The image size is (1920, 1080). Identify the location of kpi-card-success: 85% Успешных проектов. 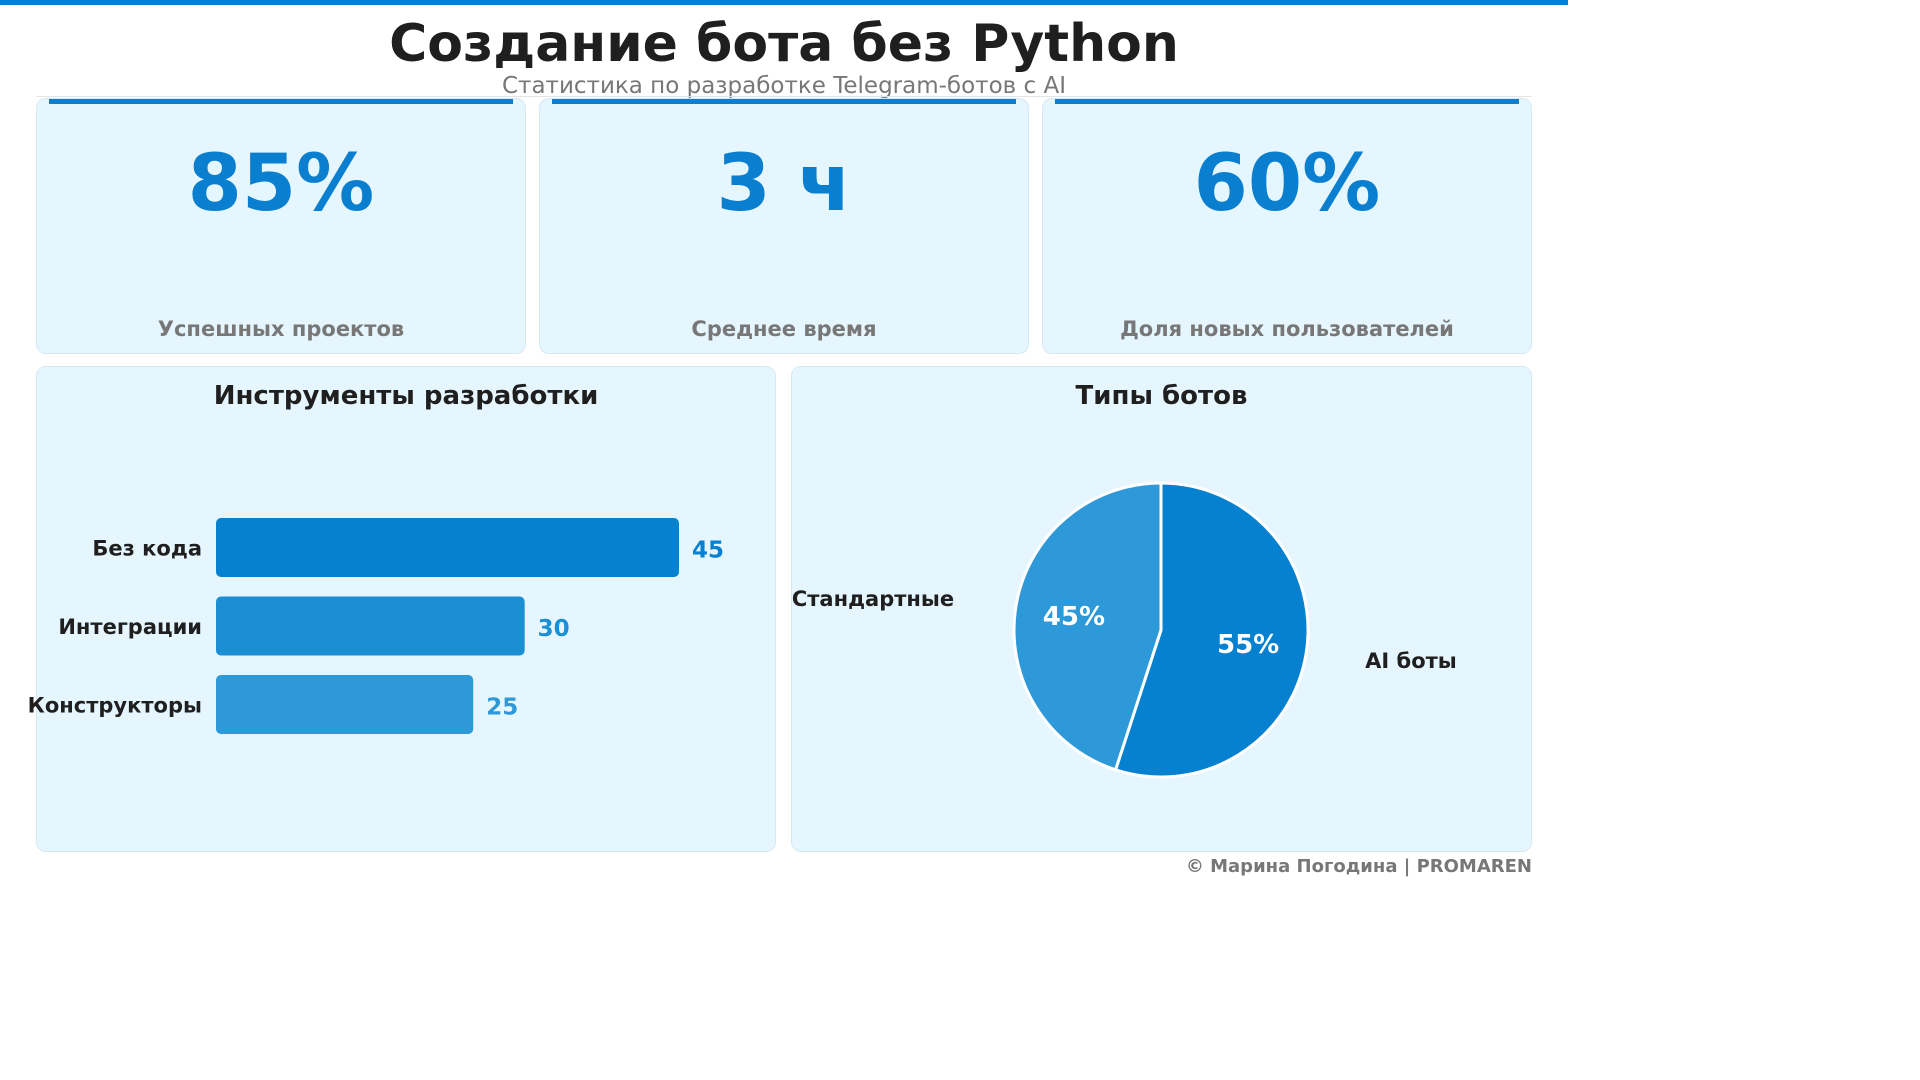
(281, 226).